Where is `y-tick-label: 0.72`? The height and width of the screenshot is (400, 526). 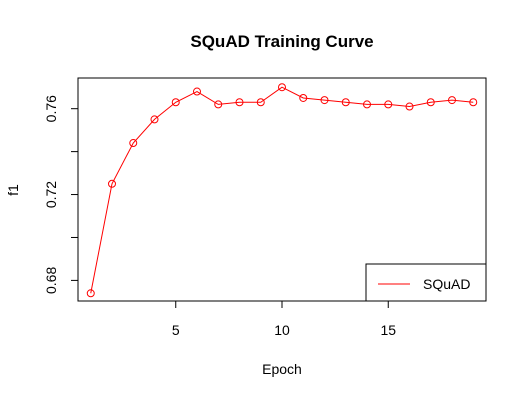 y-tick-label: 0.72 is located at coordinates (51, 194).